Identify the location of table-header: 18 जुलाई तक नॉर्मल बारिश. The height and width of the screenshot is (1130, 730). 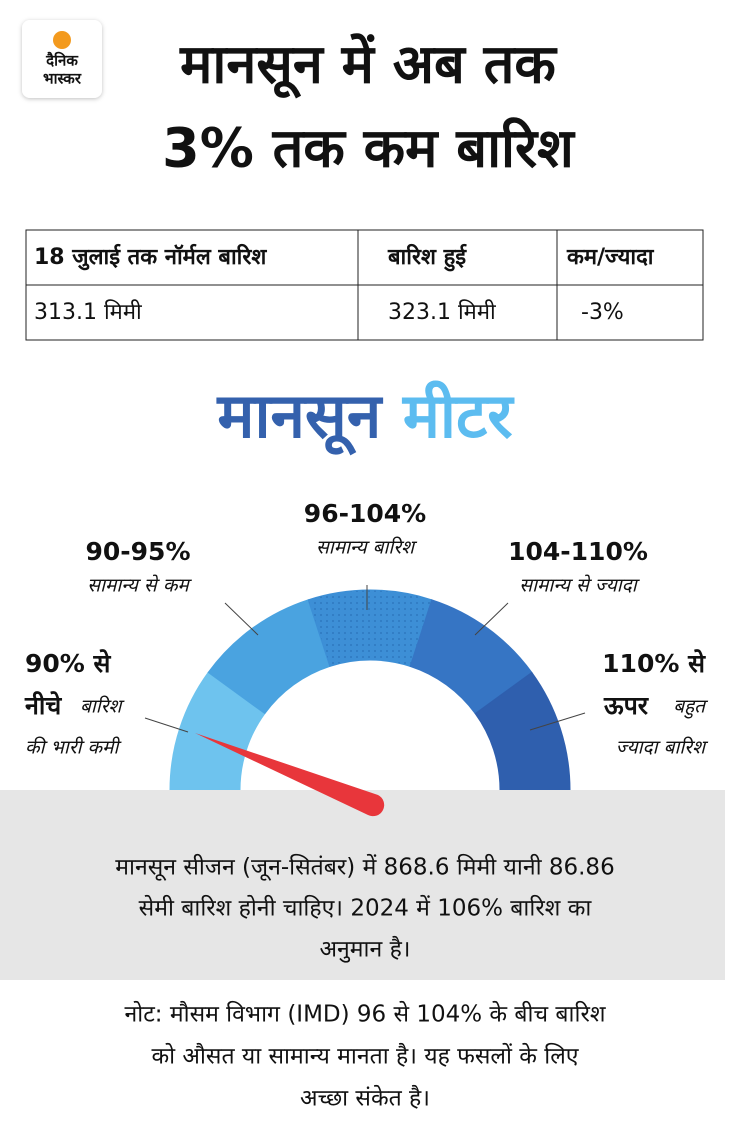
(150, 257).